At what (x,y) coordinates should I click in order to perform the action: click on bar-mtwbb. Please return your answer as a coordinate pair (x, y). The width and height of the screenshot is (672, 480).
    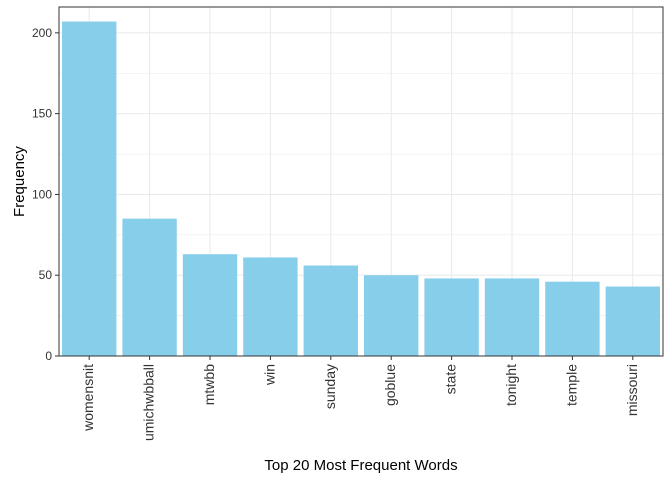
    Looking at the image, I should click on (210, 305).